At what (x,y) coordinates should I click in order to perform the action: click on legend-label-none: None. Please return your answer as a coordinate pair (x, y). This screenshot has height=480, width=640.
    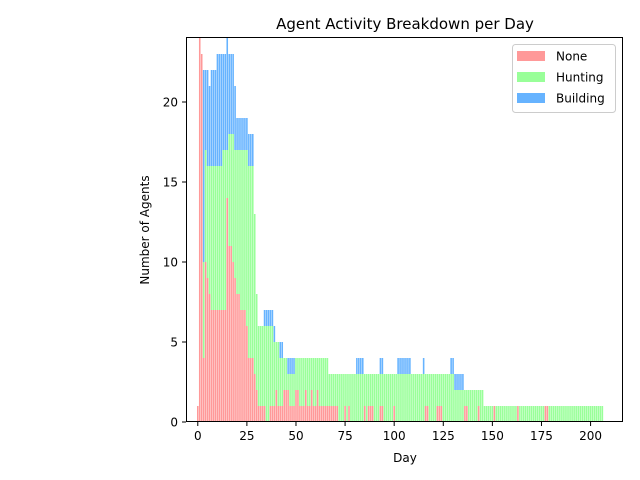
    Looking at the image, I should click on (571, 57).